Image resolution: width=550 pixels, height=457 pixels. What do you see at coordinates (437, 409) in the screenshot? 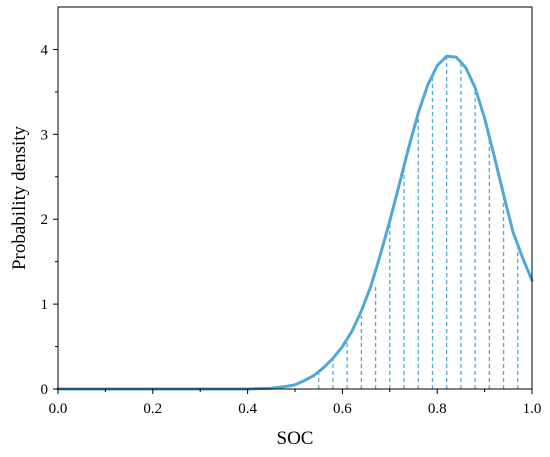
I see `x-tick-label: 0.8` at bounding box center [437, 409].